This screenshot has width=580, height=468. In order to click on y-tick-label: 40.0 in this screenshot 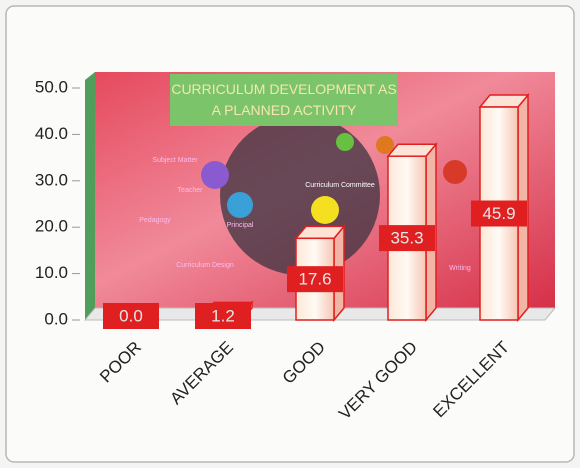, I will do `click(51, 133)`.